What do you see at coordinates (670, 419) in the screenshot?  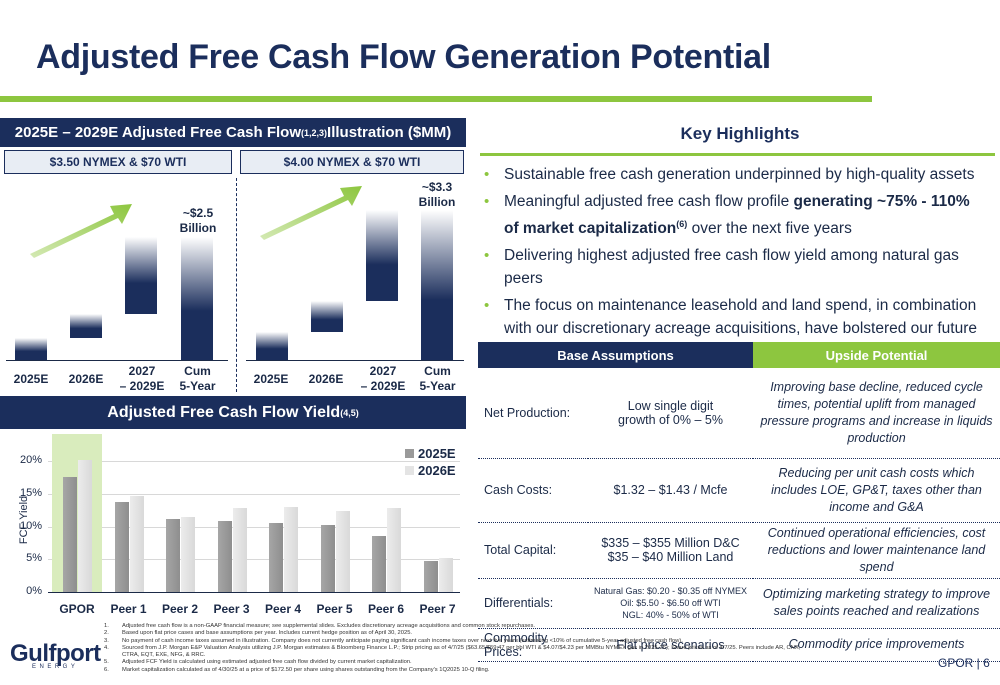 I see `row-base-line: growth of 0% – 5%` at bounding box center [670, 419].